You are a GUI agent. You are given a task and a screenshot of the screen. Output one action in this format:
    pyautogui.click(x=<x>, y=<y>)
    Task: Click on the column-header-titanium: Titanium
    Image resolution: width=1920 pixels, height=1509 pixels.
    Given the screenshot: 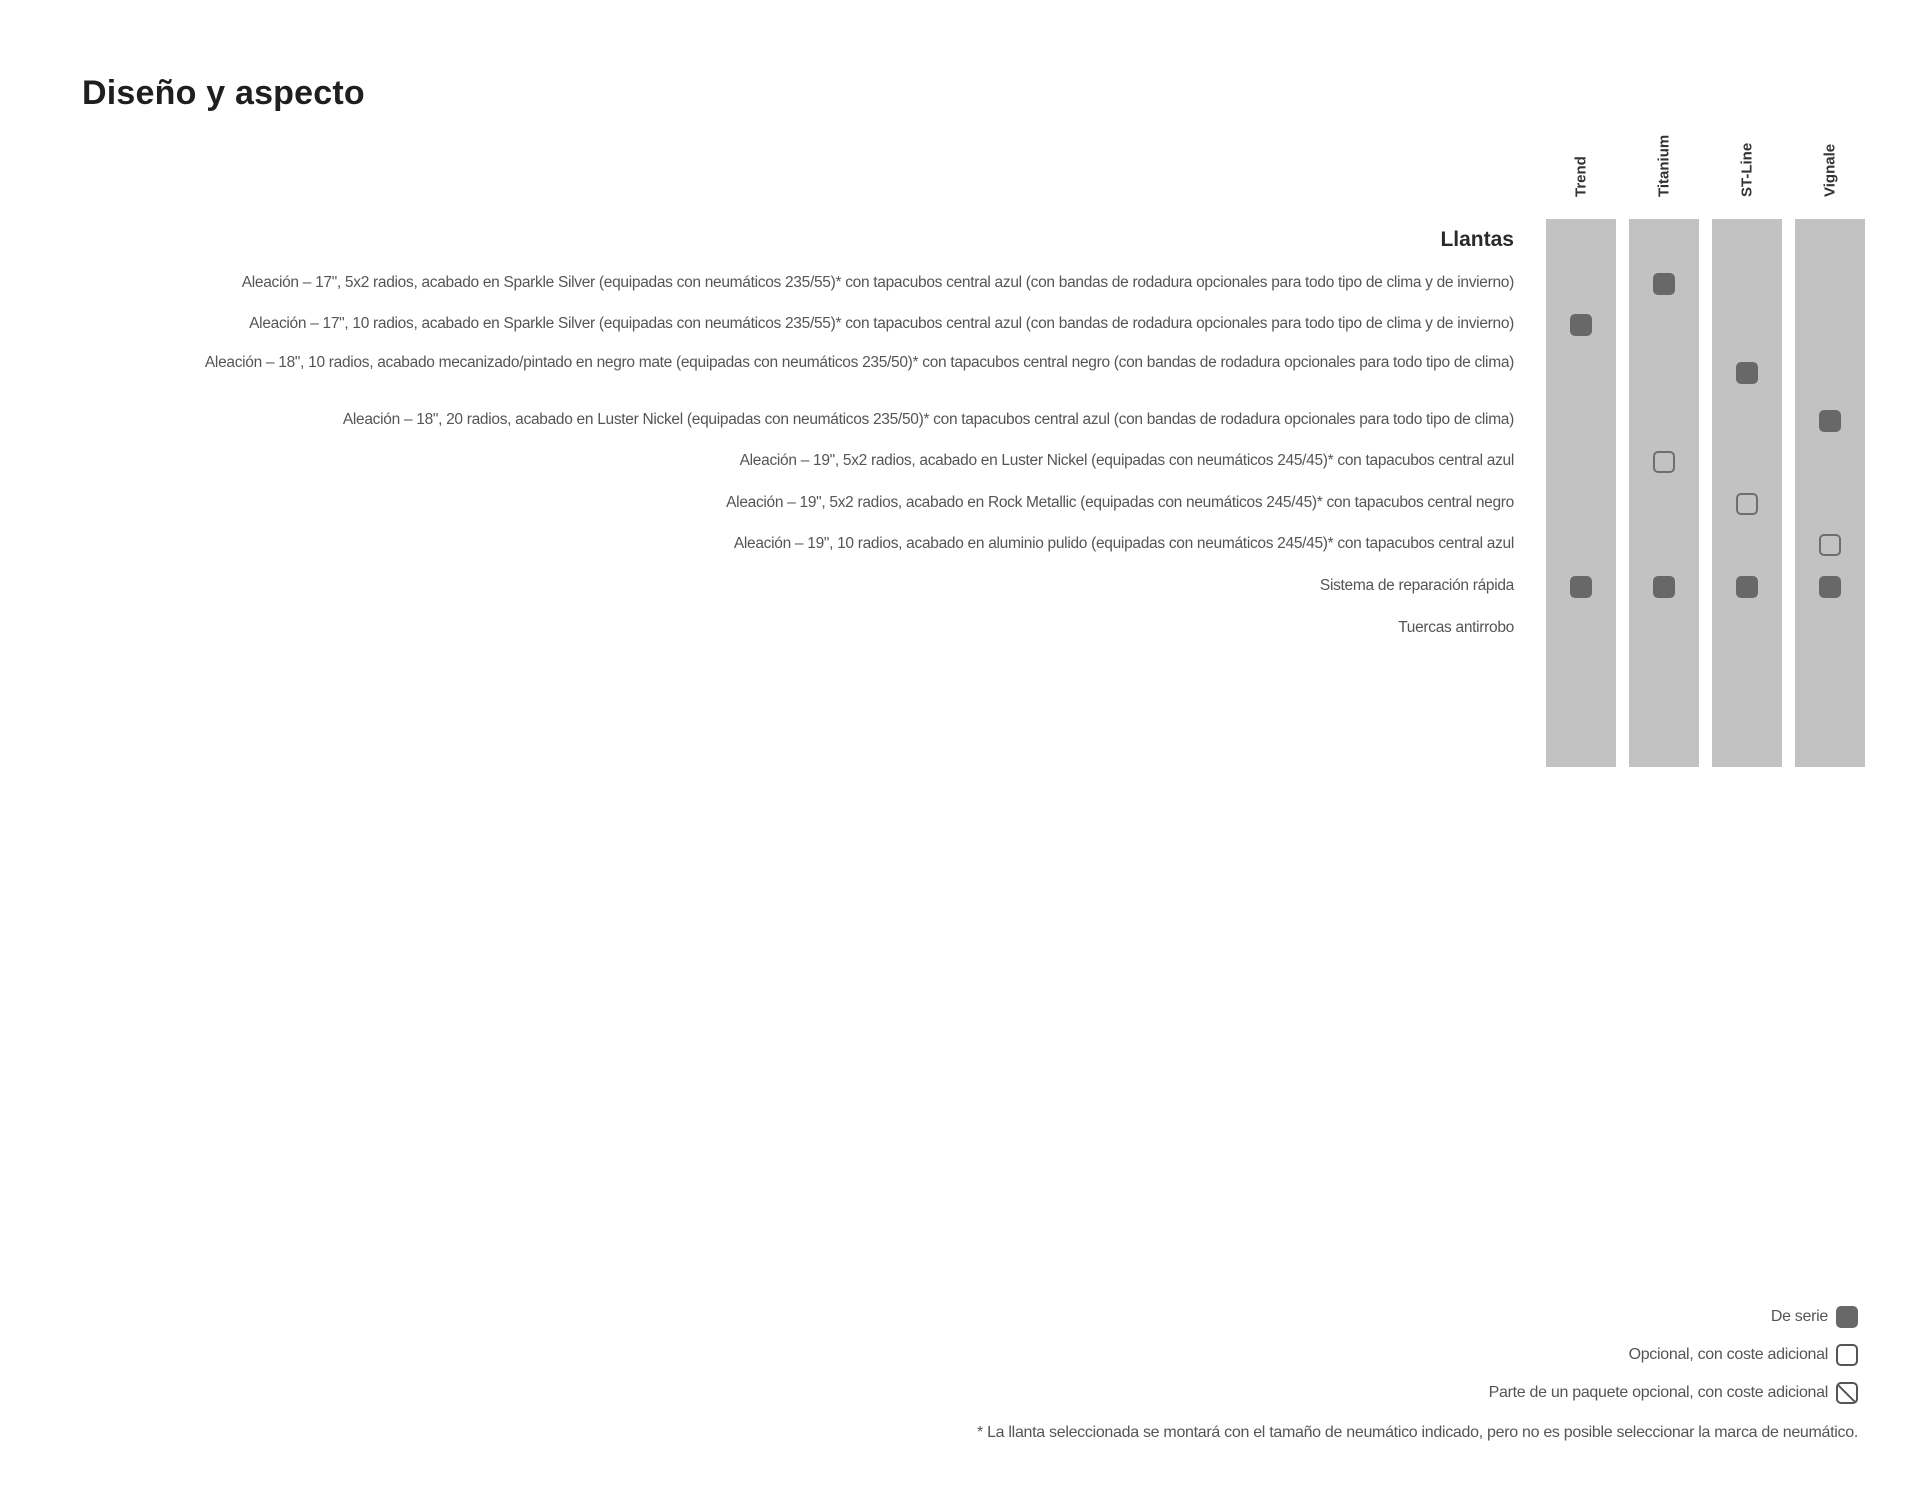 What is the action you would take?
    pyautogui.click(x=1664, y=167)
    